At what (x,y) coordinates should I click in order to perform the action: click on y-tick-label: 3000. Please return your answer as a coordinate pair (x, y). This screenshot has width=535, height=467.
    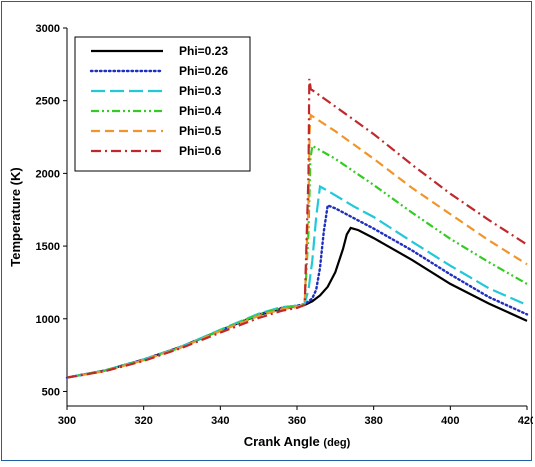
    Looking at the image, I should click on (48, 29).